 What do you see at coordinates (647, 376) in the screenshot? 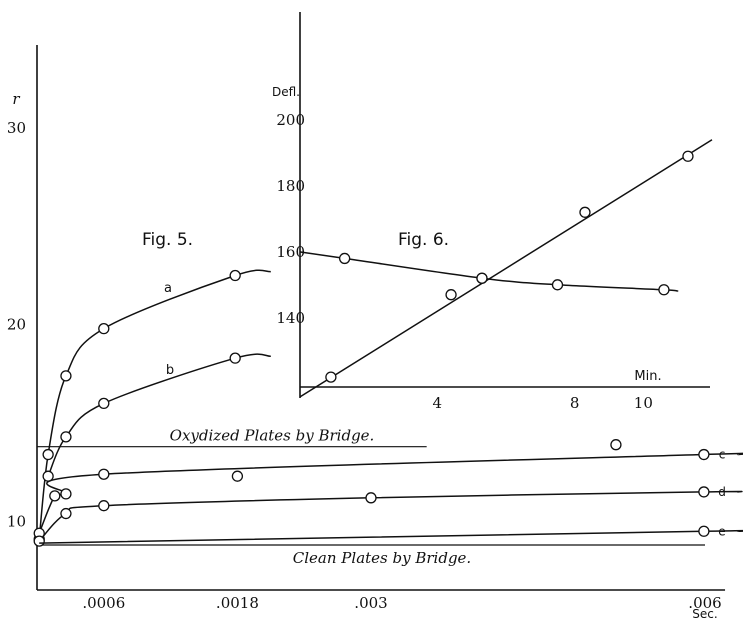
I see `fig6-x-axis-label: Min.` at bounding box center [647, 376].